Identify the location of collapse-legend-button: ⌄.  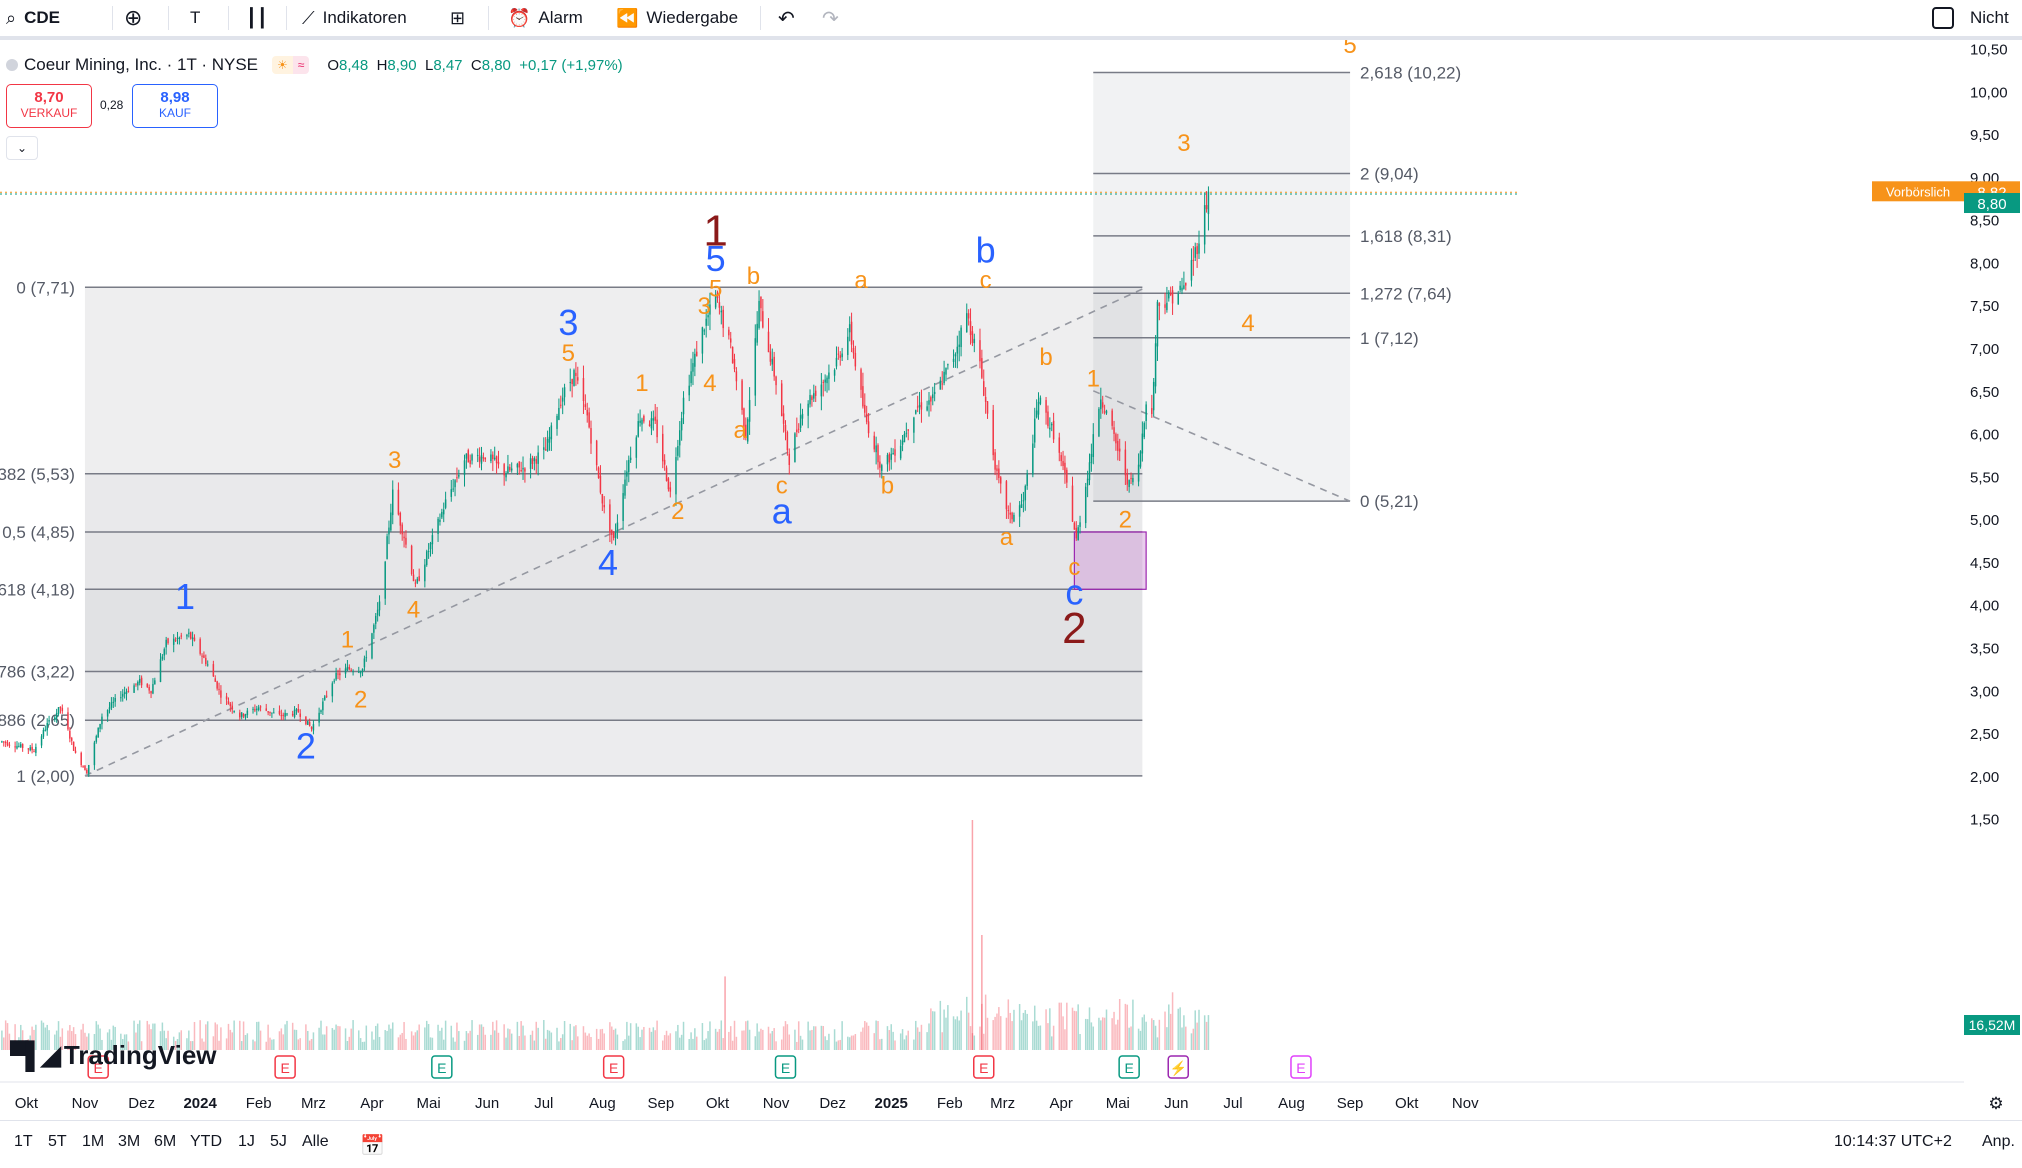
(22, 148).